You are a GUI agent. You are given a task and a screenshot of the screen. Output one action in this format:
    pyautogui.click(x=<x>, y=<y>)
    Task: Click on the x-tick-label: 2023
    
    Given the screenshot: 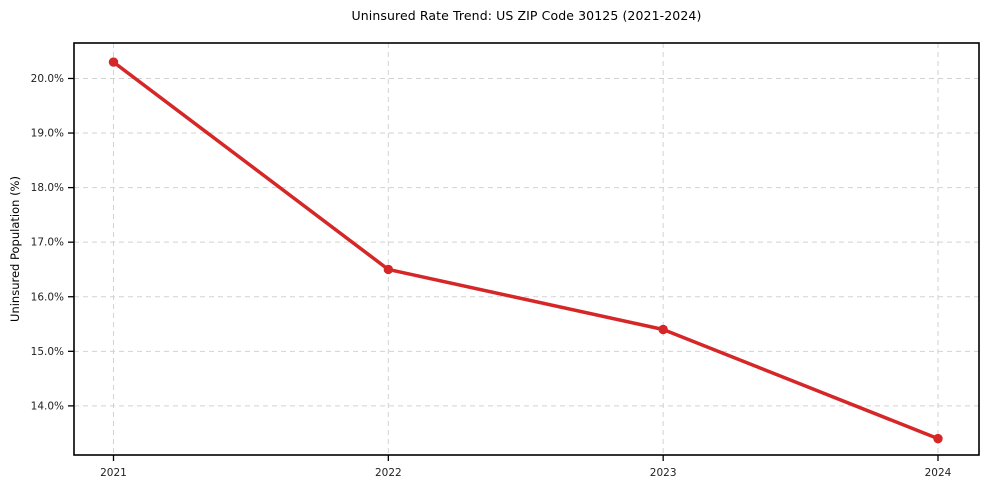 What is the action you would take?
    pyautogui.click(x=663, y=473)
    